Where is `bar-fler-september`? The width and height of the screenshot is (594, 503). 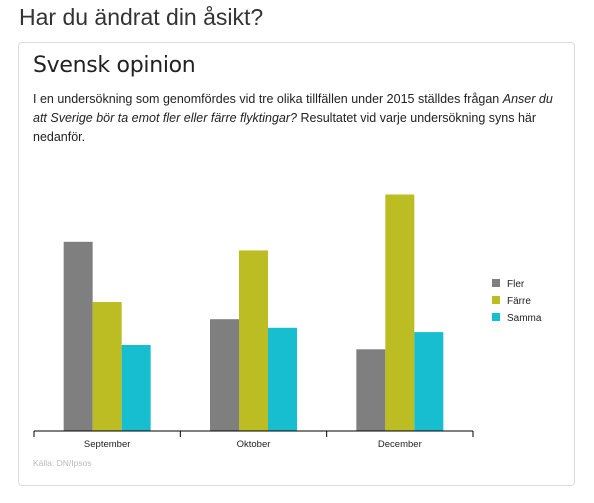
bar-fler-september is located at coordinates (78, 336).